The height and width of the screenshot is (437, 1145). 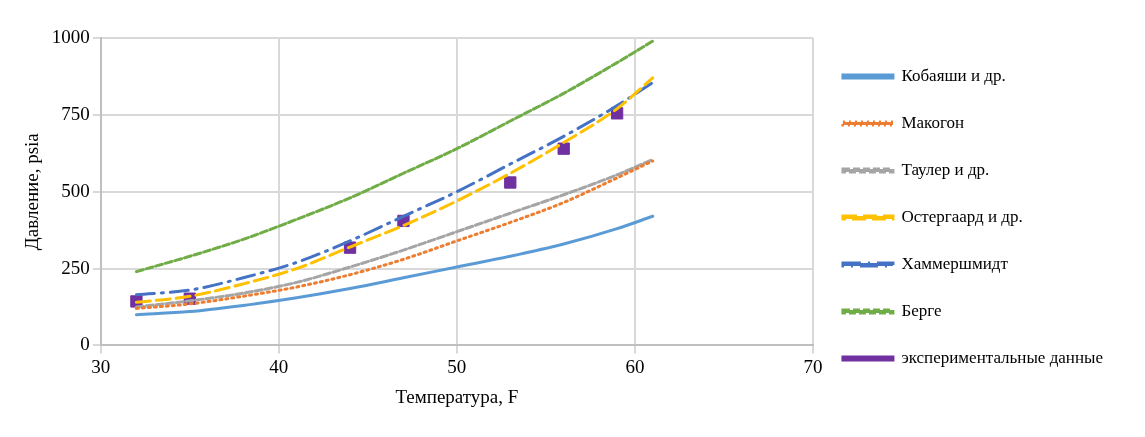 What do you see at coordinates (85, 344) in the screenshot?
I see `y-tick-label: 0` at bounding box center [85, 344].